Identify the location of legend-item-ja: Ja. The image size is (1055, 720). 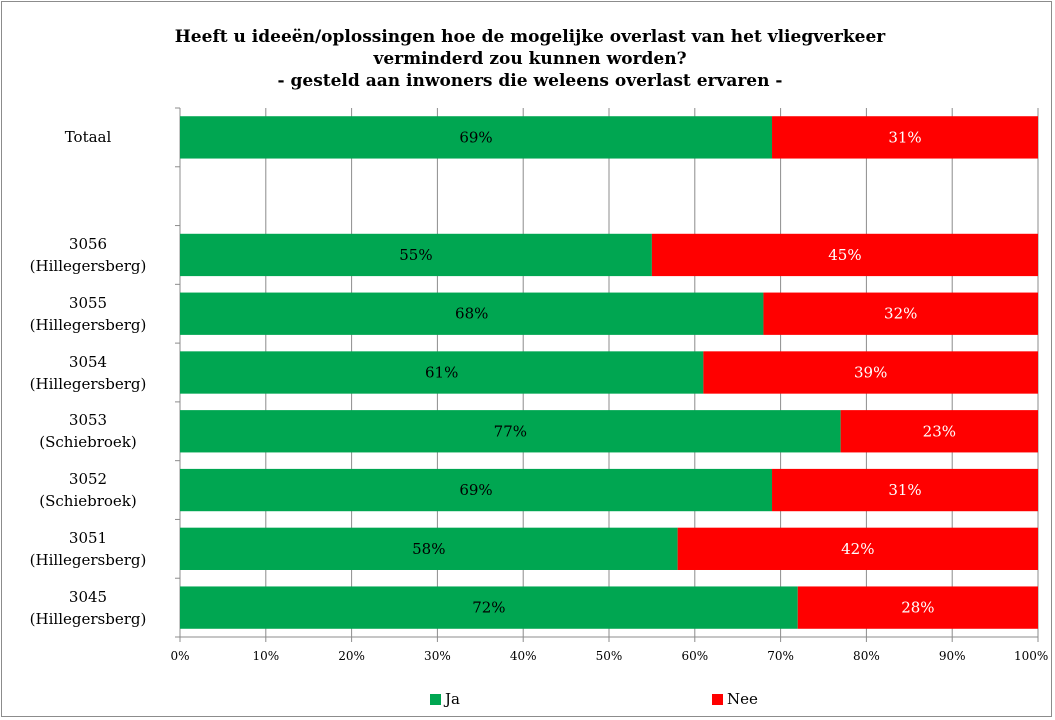
(445, 699).